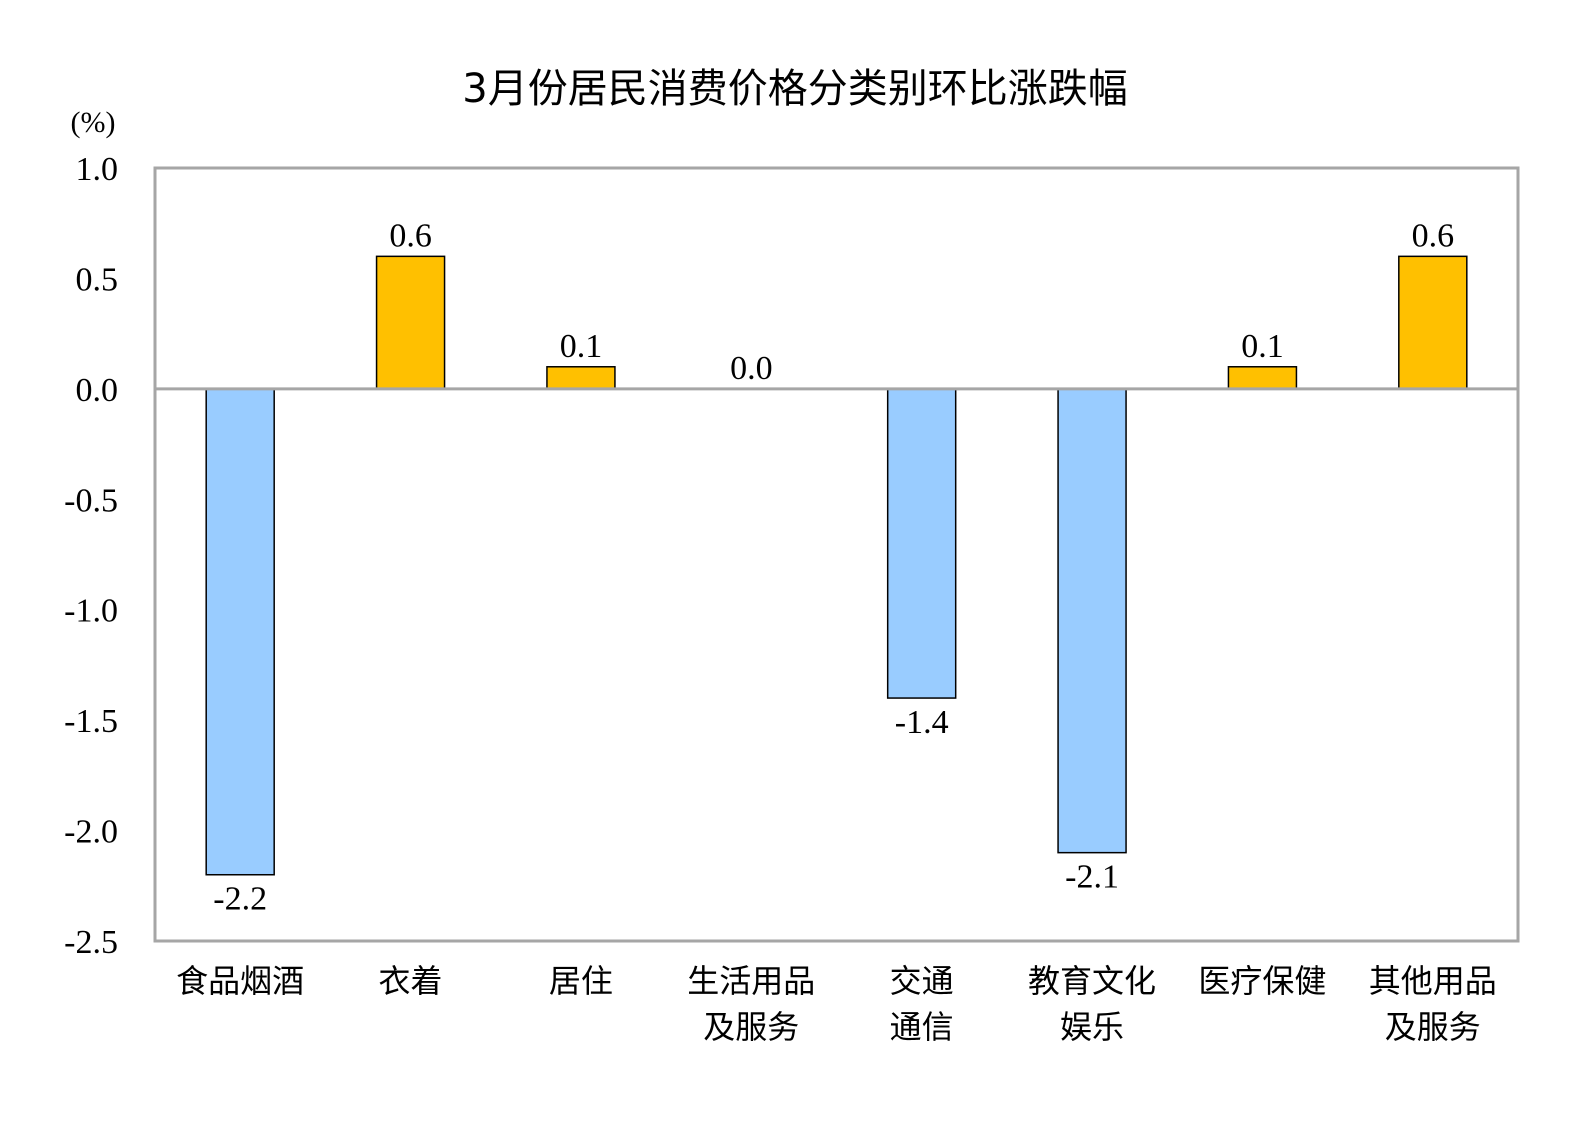 Image resolution: width=1590 pixels, height=1140 pixels. Describe the element at coordinates (751, 368) in the screenshot. I see `data-label: 0.0` at that location.